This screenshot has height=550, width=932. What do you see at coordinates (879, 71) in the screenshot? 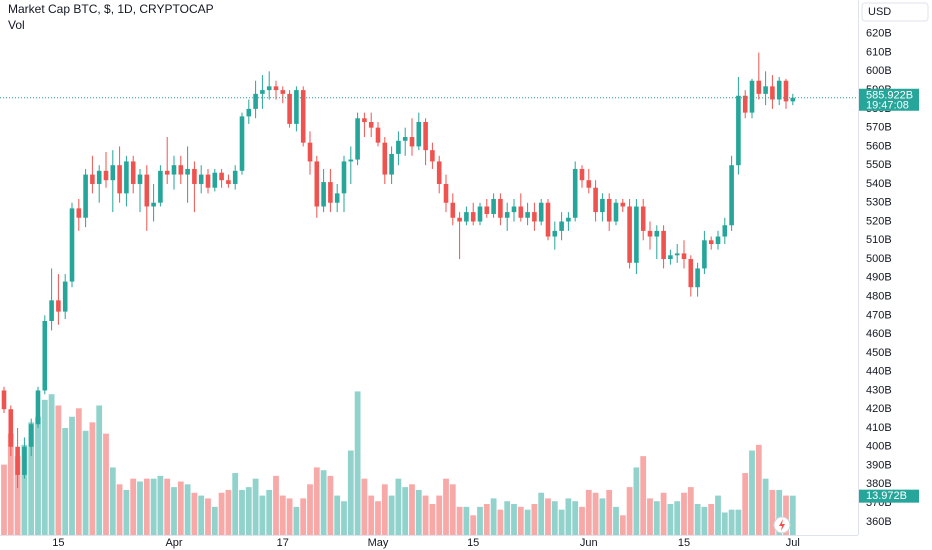
I see `y-tick-label: 600B` at bounding box center [879, 71].